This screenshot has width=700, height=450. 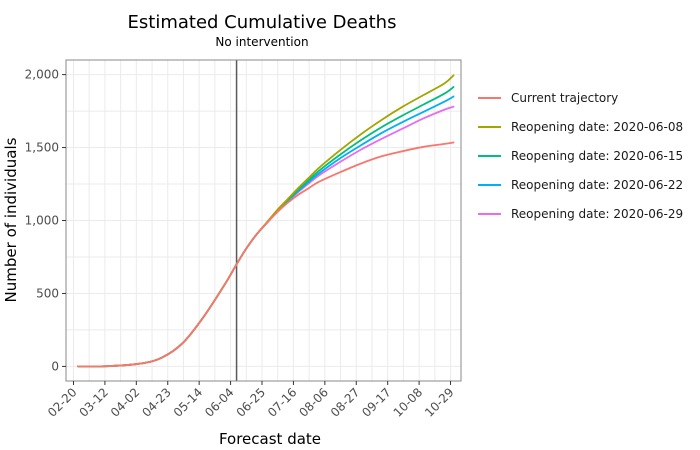 I want to click on y-tick-label: 500, so click(x=47, y=293).